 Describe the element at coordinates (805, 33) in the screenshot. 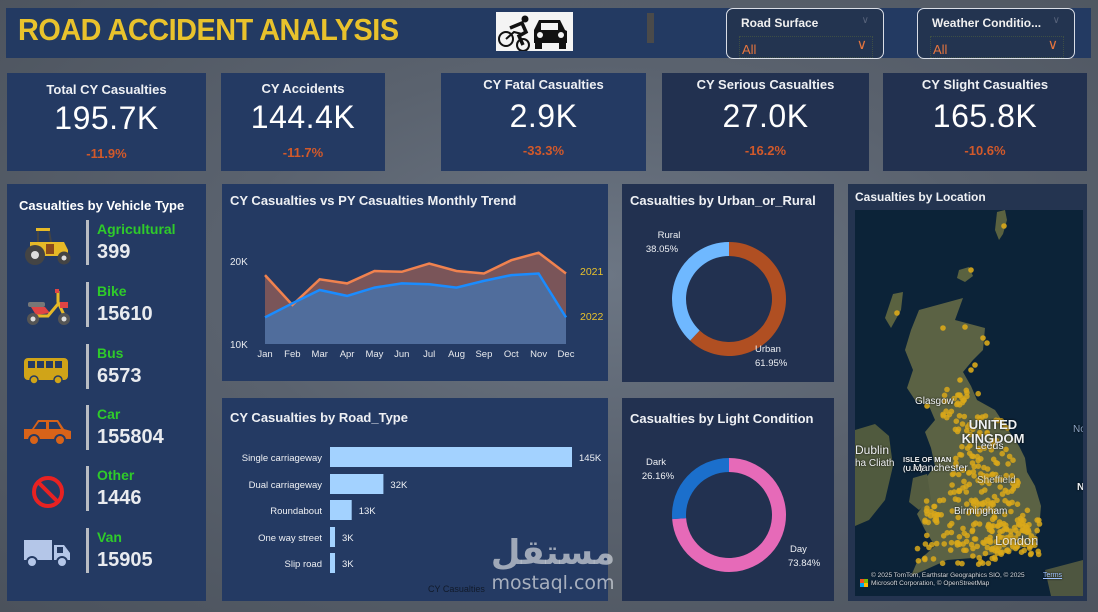

I see `road-surface-slicer: Road Surface ∨ All ∨` at that location.